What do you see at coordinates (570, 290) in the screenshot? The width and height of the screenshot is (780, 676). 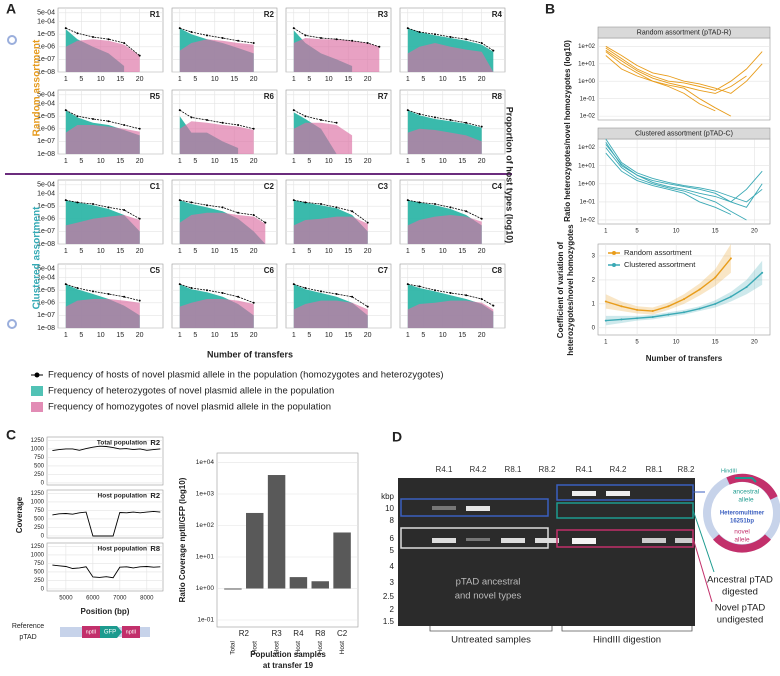 I see `axis-title: heterozygotes/novel homozygotes` at bounding box center [570, 290].